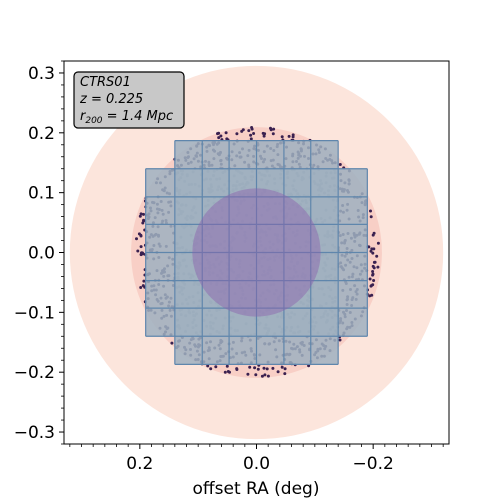  What do you see at coordinates (34, 433) in the screenshot?
I see `y-tick-label: −0.3` at bounding box center [34, 433].